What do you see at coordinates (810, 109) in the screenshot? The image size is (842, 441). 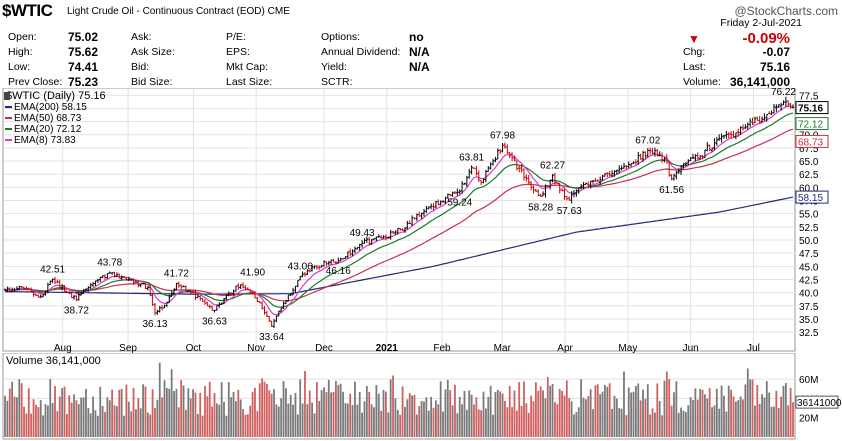 I see `value-tag: 75.16` at bounding box center [810, 109].